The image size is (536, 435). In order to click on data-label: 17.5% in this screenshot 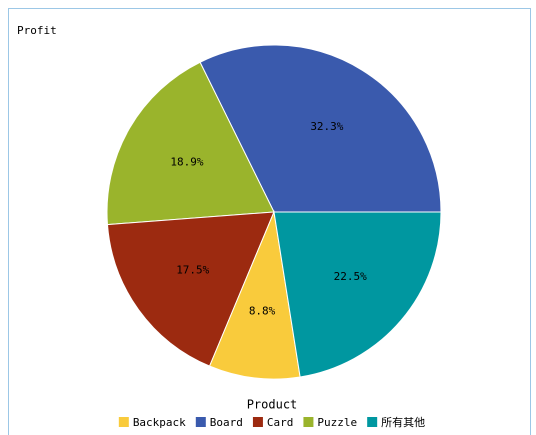, I will do `click(192, 270)`.